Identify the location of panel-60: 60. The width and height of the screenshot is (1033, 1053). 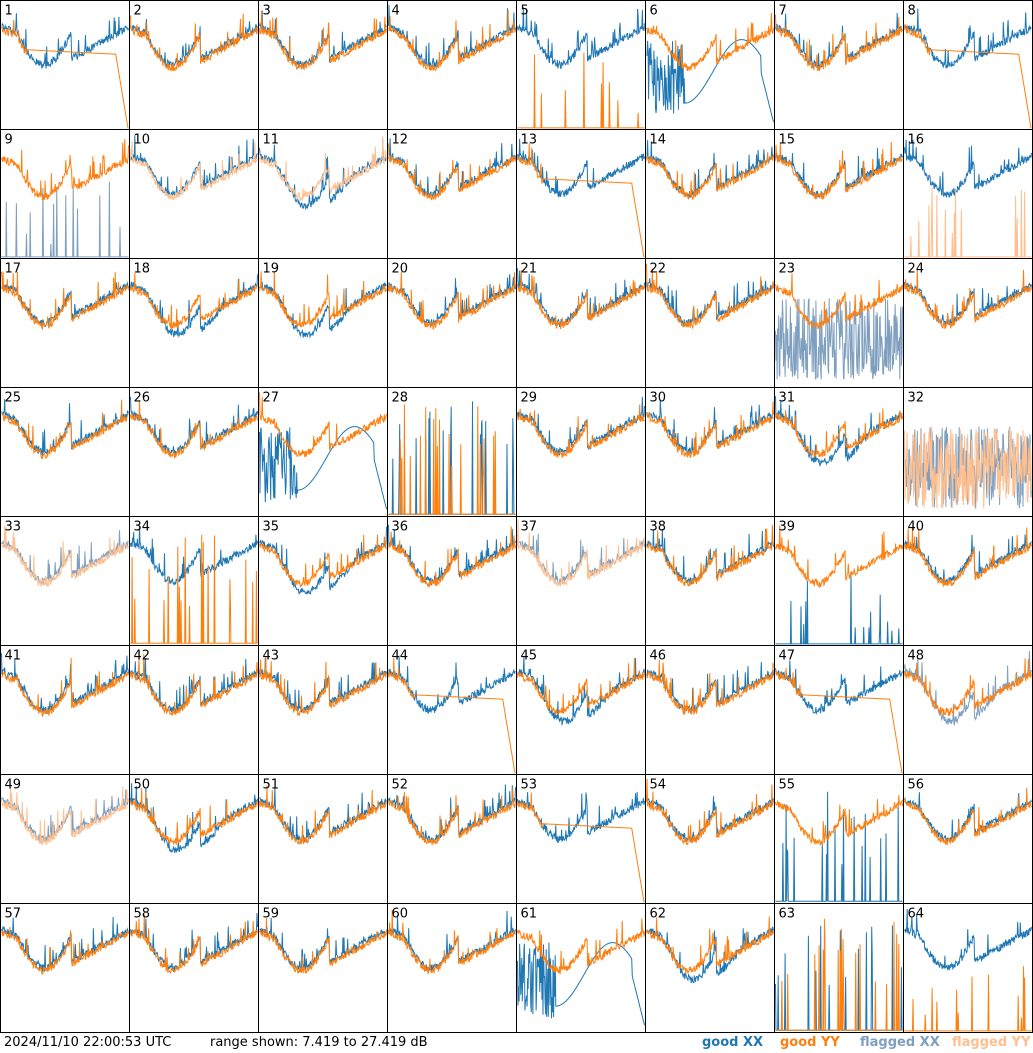
(452, 968).